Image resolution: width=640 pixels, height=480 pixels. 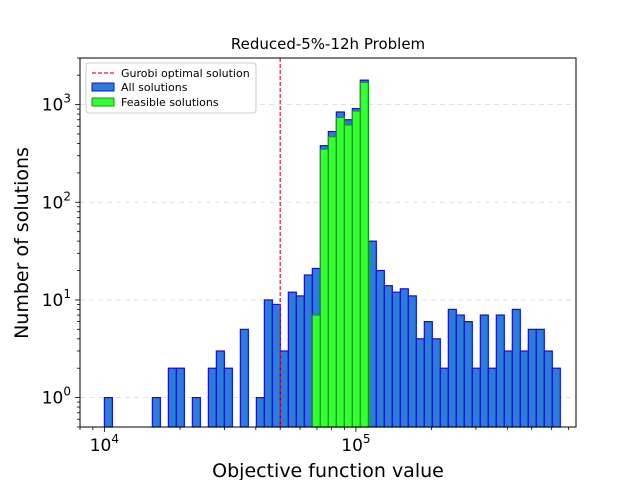 What do you see at coordinates (103, 102) in the screenshot?
I see `legend-swatch-feasible-solutions` at bounding box center [103, 102].